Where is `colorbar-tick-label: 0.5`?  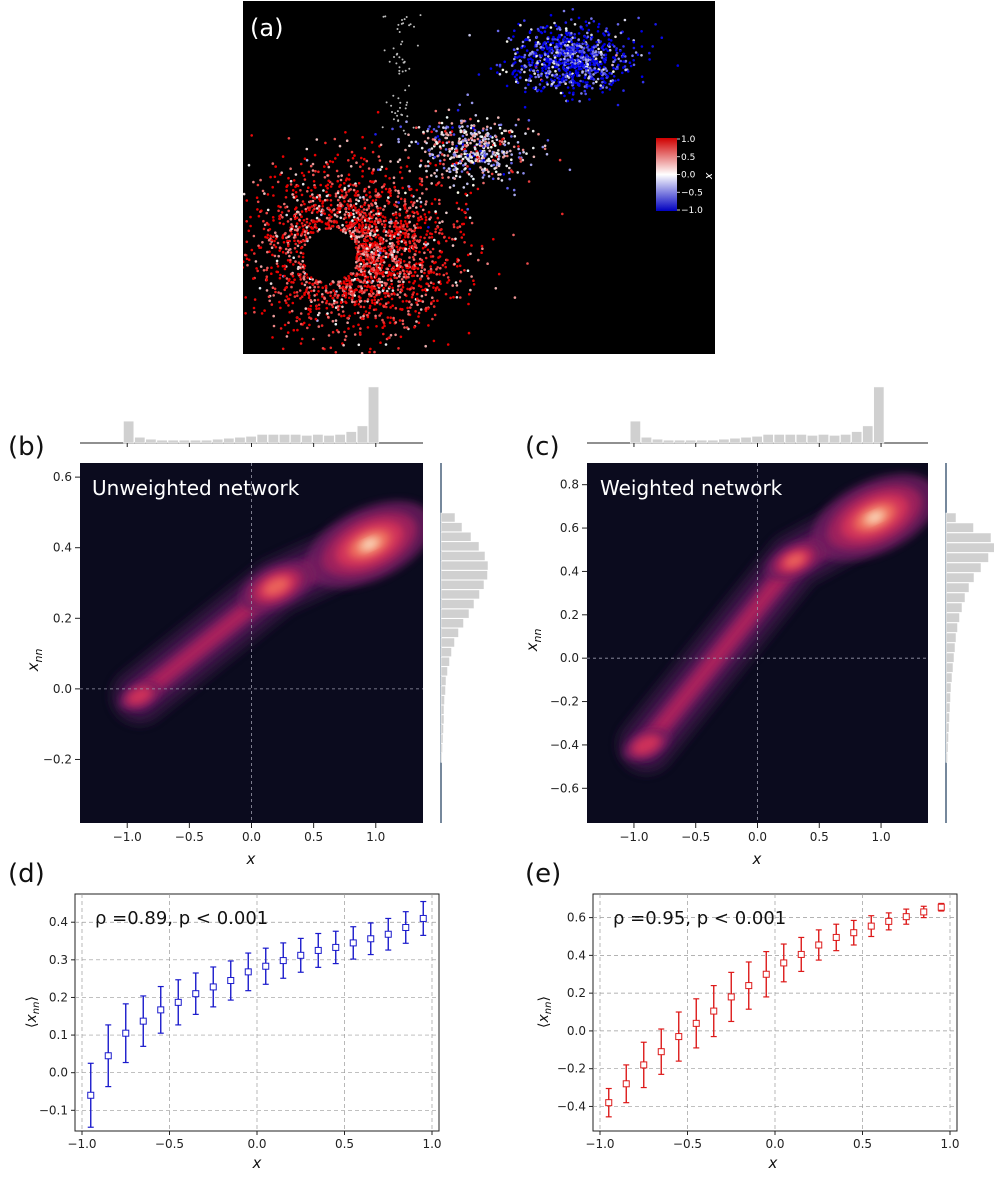 colorbar-tick-label: 0.5 is located at coordinates (688, 158).